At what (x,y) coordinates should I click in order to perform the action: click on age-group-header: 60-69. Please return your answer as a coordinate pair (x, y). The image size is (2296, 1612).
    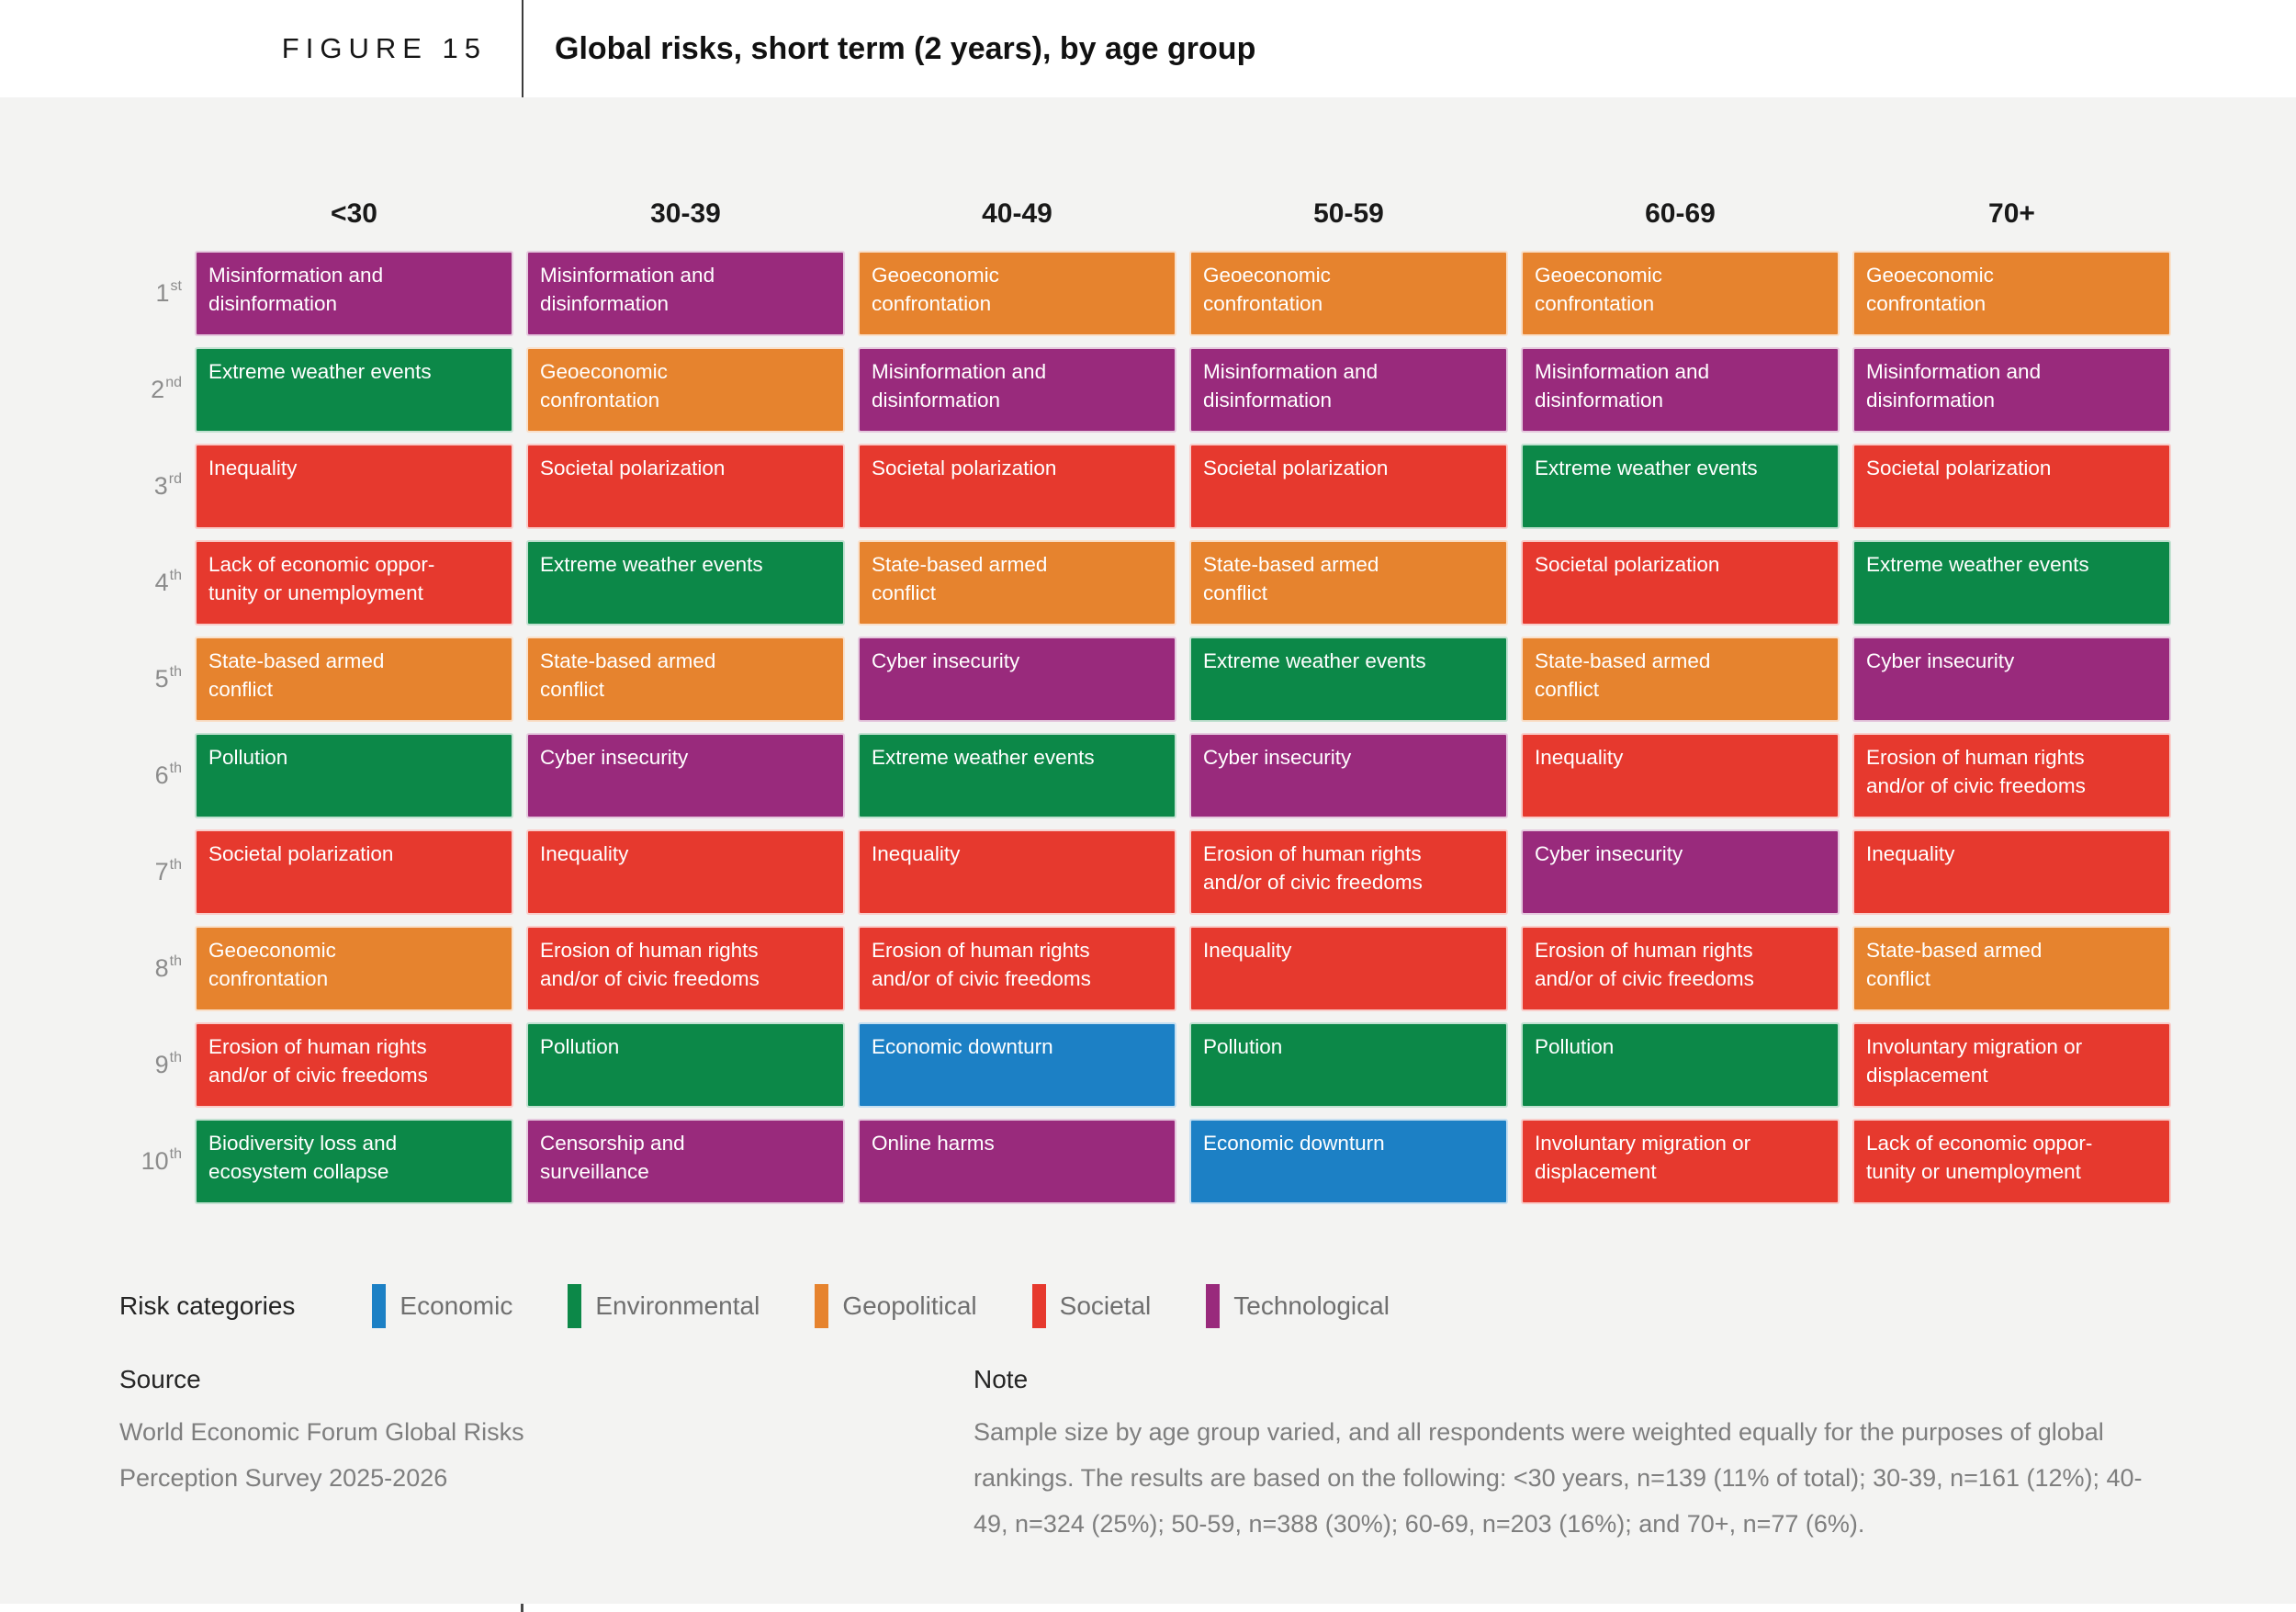
    Looking at the image, I should click on (1680, 213).